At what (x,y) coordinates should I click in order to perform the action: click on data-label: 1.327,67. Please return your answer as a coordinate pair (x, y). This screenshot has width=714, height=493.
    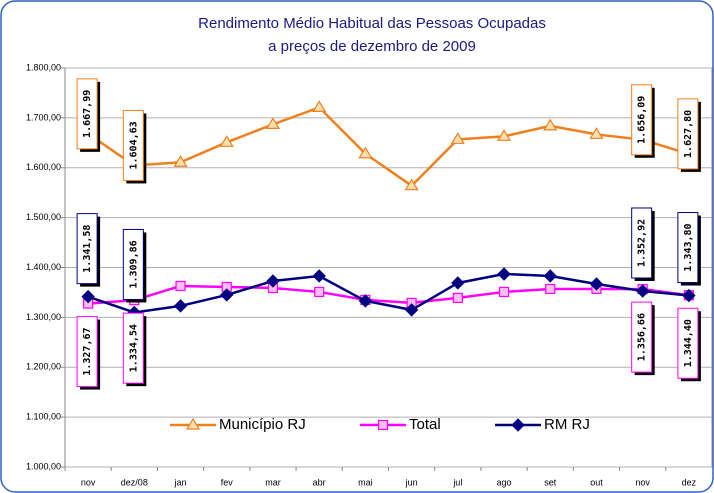
    Looking at the image, I should click on (87, 351).